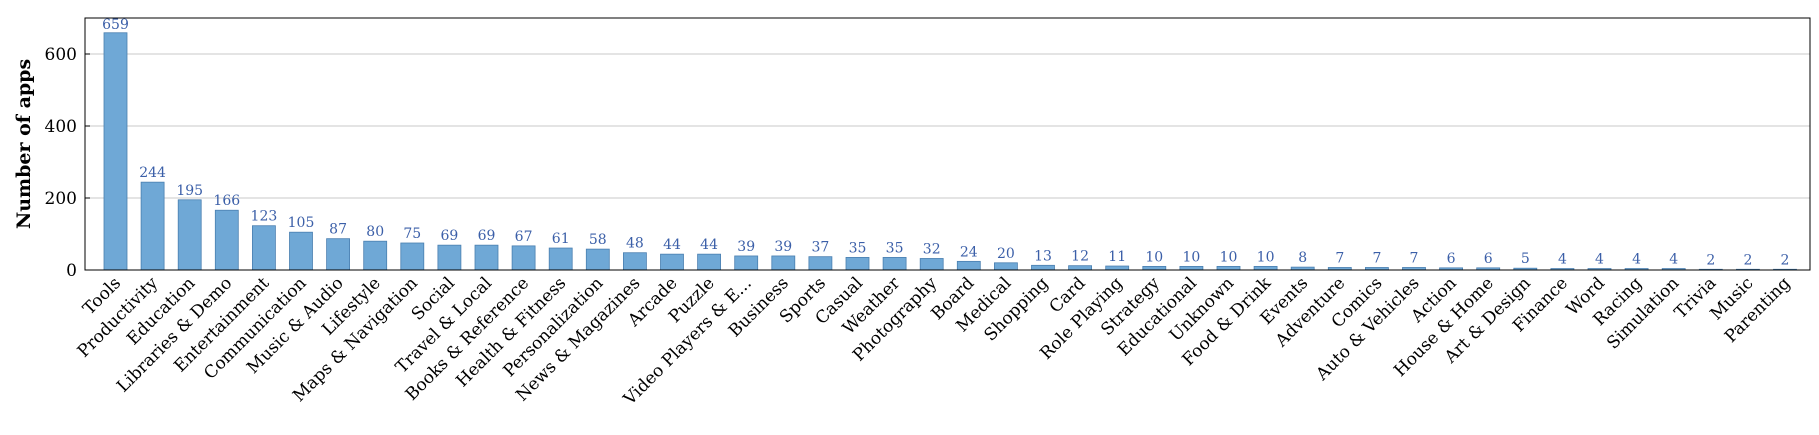  I want to click on value-label: 67, so click(524, 237).